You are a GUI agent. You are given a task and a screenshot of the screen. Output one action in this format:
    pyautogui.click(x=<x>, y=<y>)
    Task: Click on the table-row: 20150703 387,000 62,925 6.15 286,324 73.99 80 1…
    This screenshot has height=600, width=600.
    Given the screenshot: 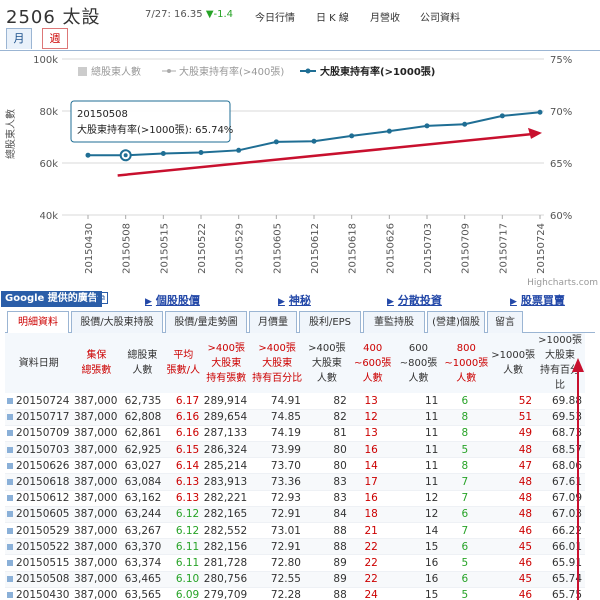 What is the action you would take?
    pyautogui.click(x=295, y=450)
    